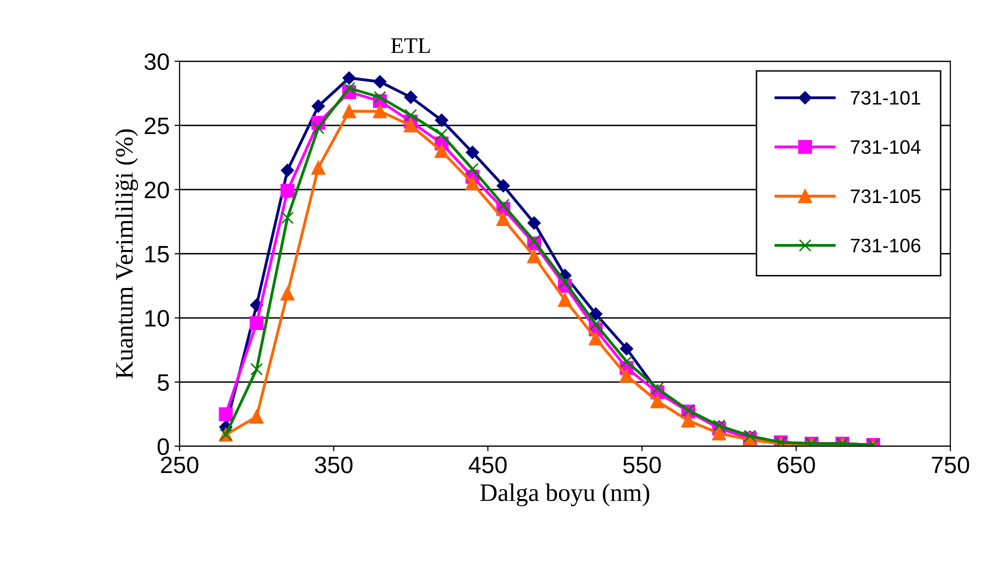 The image size is (992, 562). What do you see at coordinates (163, 447) in the screenshot?
I see `y-tick-label: 0` at bounding box center [163, 447].